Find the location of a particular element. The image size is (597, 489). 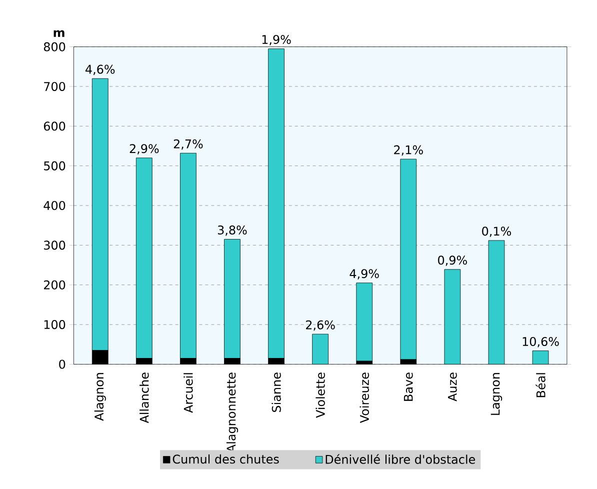

y-tick-label: 0 is located at coordinates (62, 364).